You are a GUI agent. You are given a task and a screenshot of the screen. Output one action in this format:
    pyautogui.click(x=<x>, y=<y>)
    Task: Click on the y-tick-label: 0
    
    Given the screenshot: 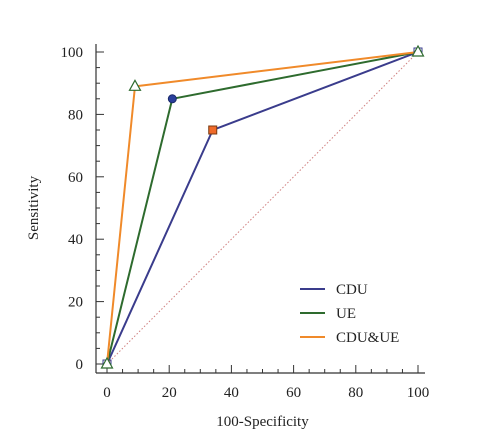 What is the action you would take?
    pyautogui.click(x=80, y=365)
    